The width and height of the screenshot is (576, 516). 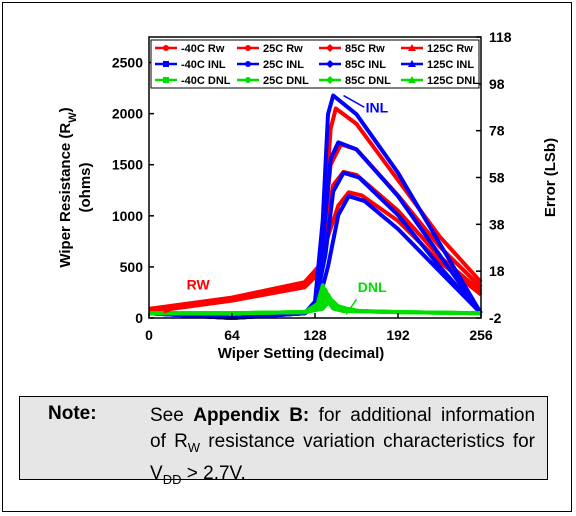 What do you see at coordinates (343, 428) in the screenshot?
I see `note-text-after: for additional information of R` at bounding box center [343, 428].